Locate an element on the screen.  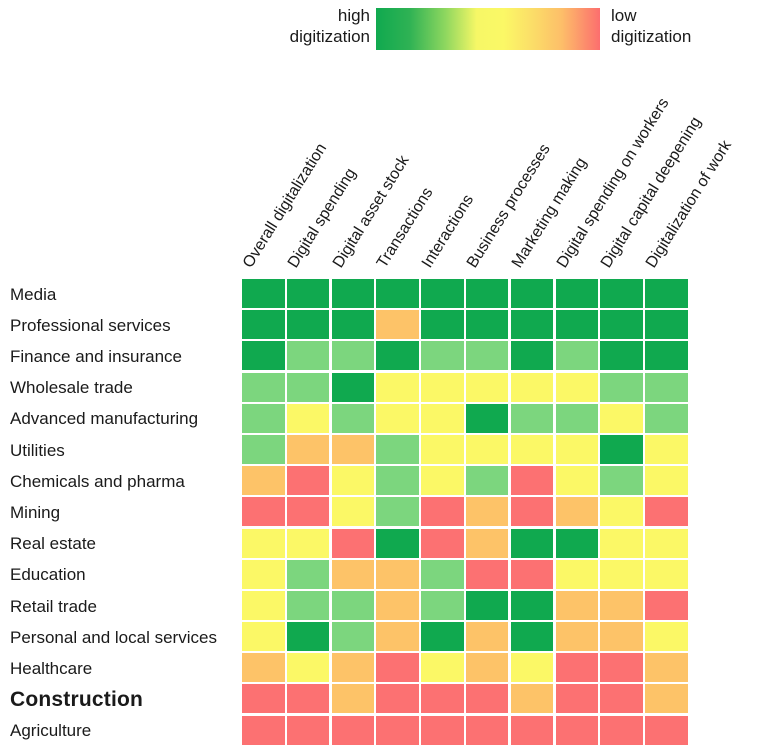
row-label: Construction is located at coordinates (77, 700).